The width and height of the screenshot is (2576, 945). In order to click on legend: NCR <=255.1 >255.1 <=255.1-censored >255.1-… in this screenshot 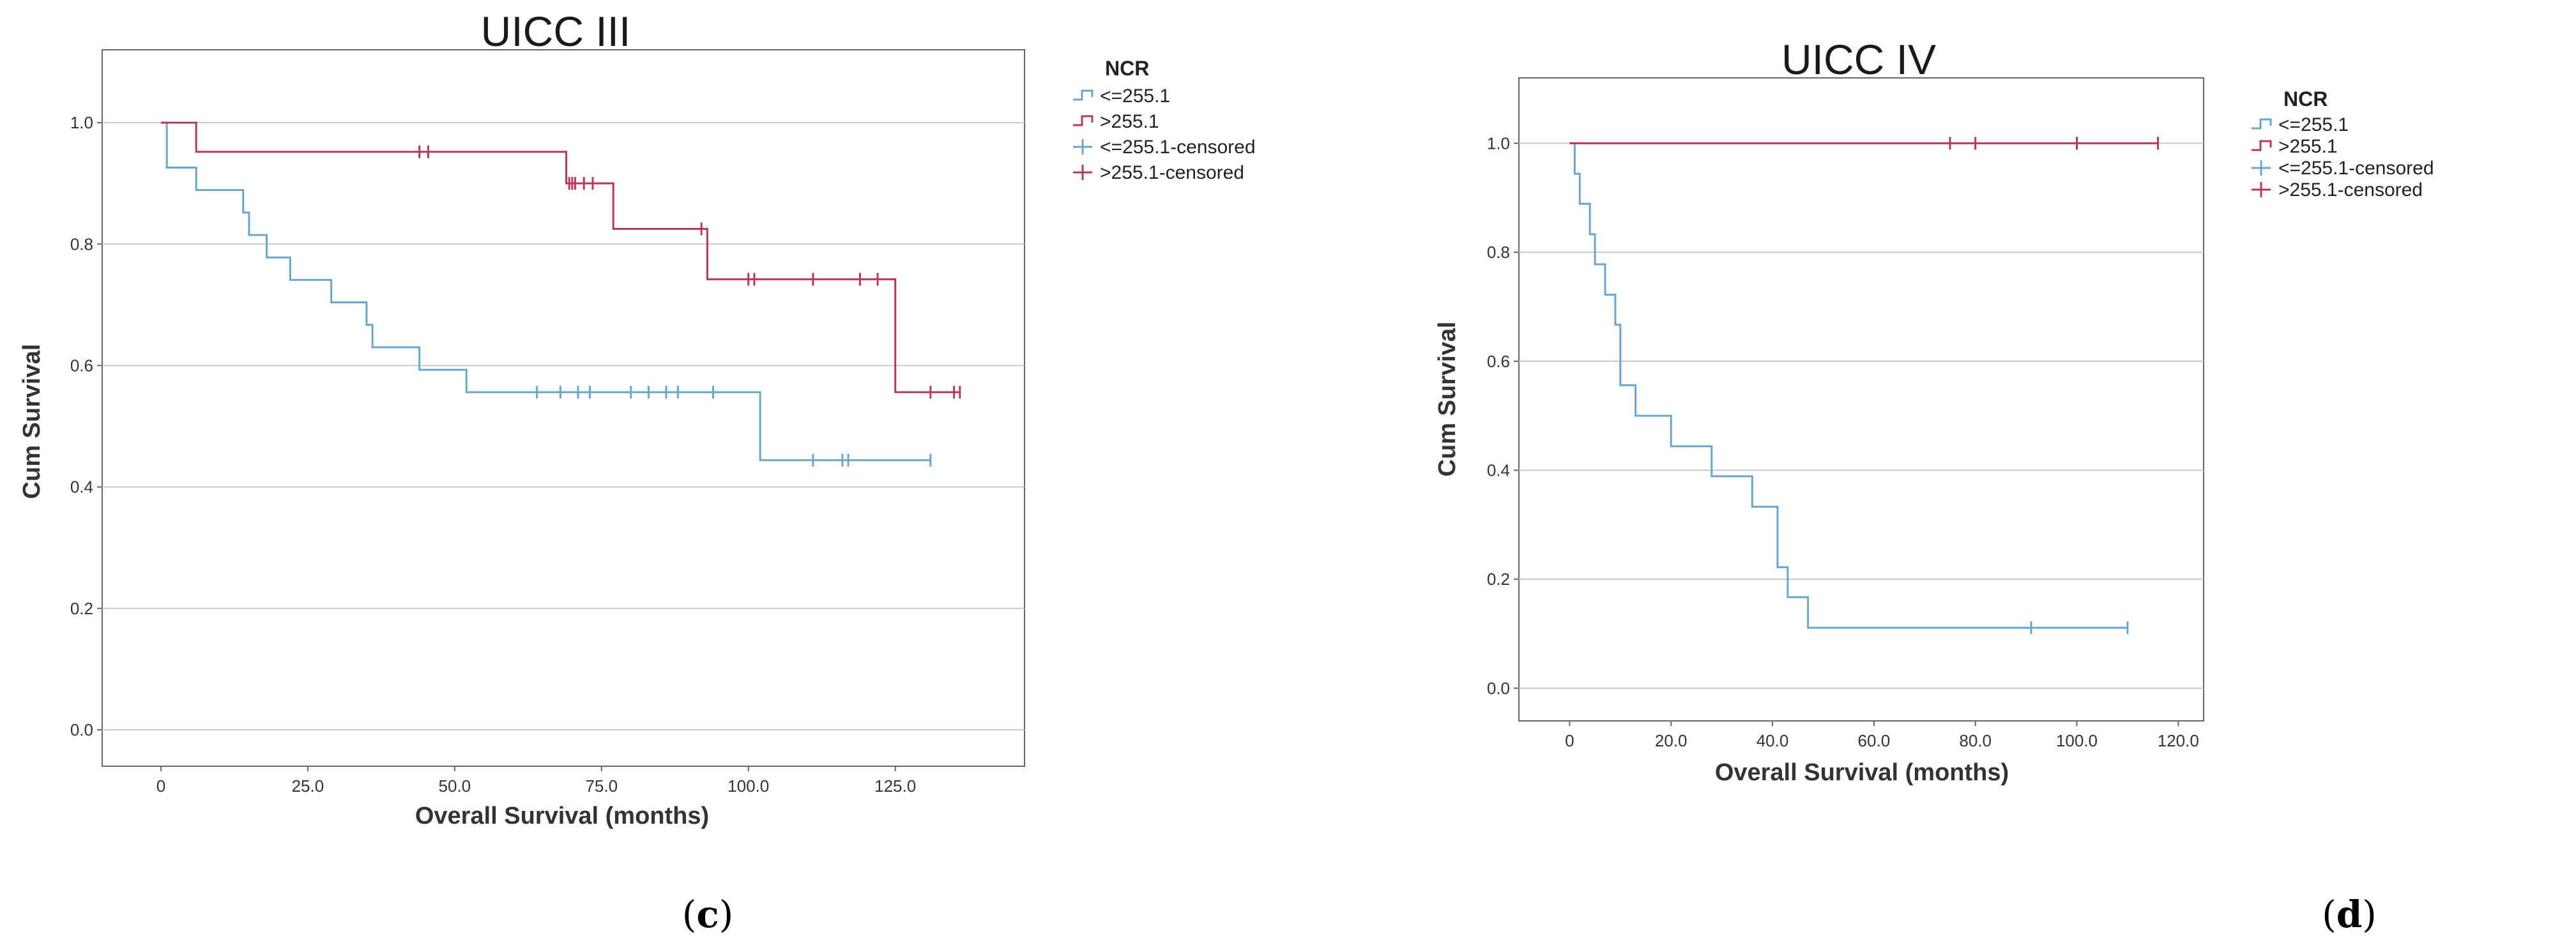, I will do `click(1164, 120)`.